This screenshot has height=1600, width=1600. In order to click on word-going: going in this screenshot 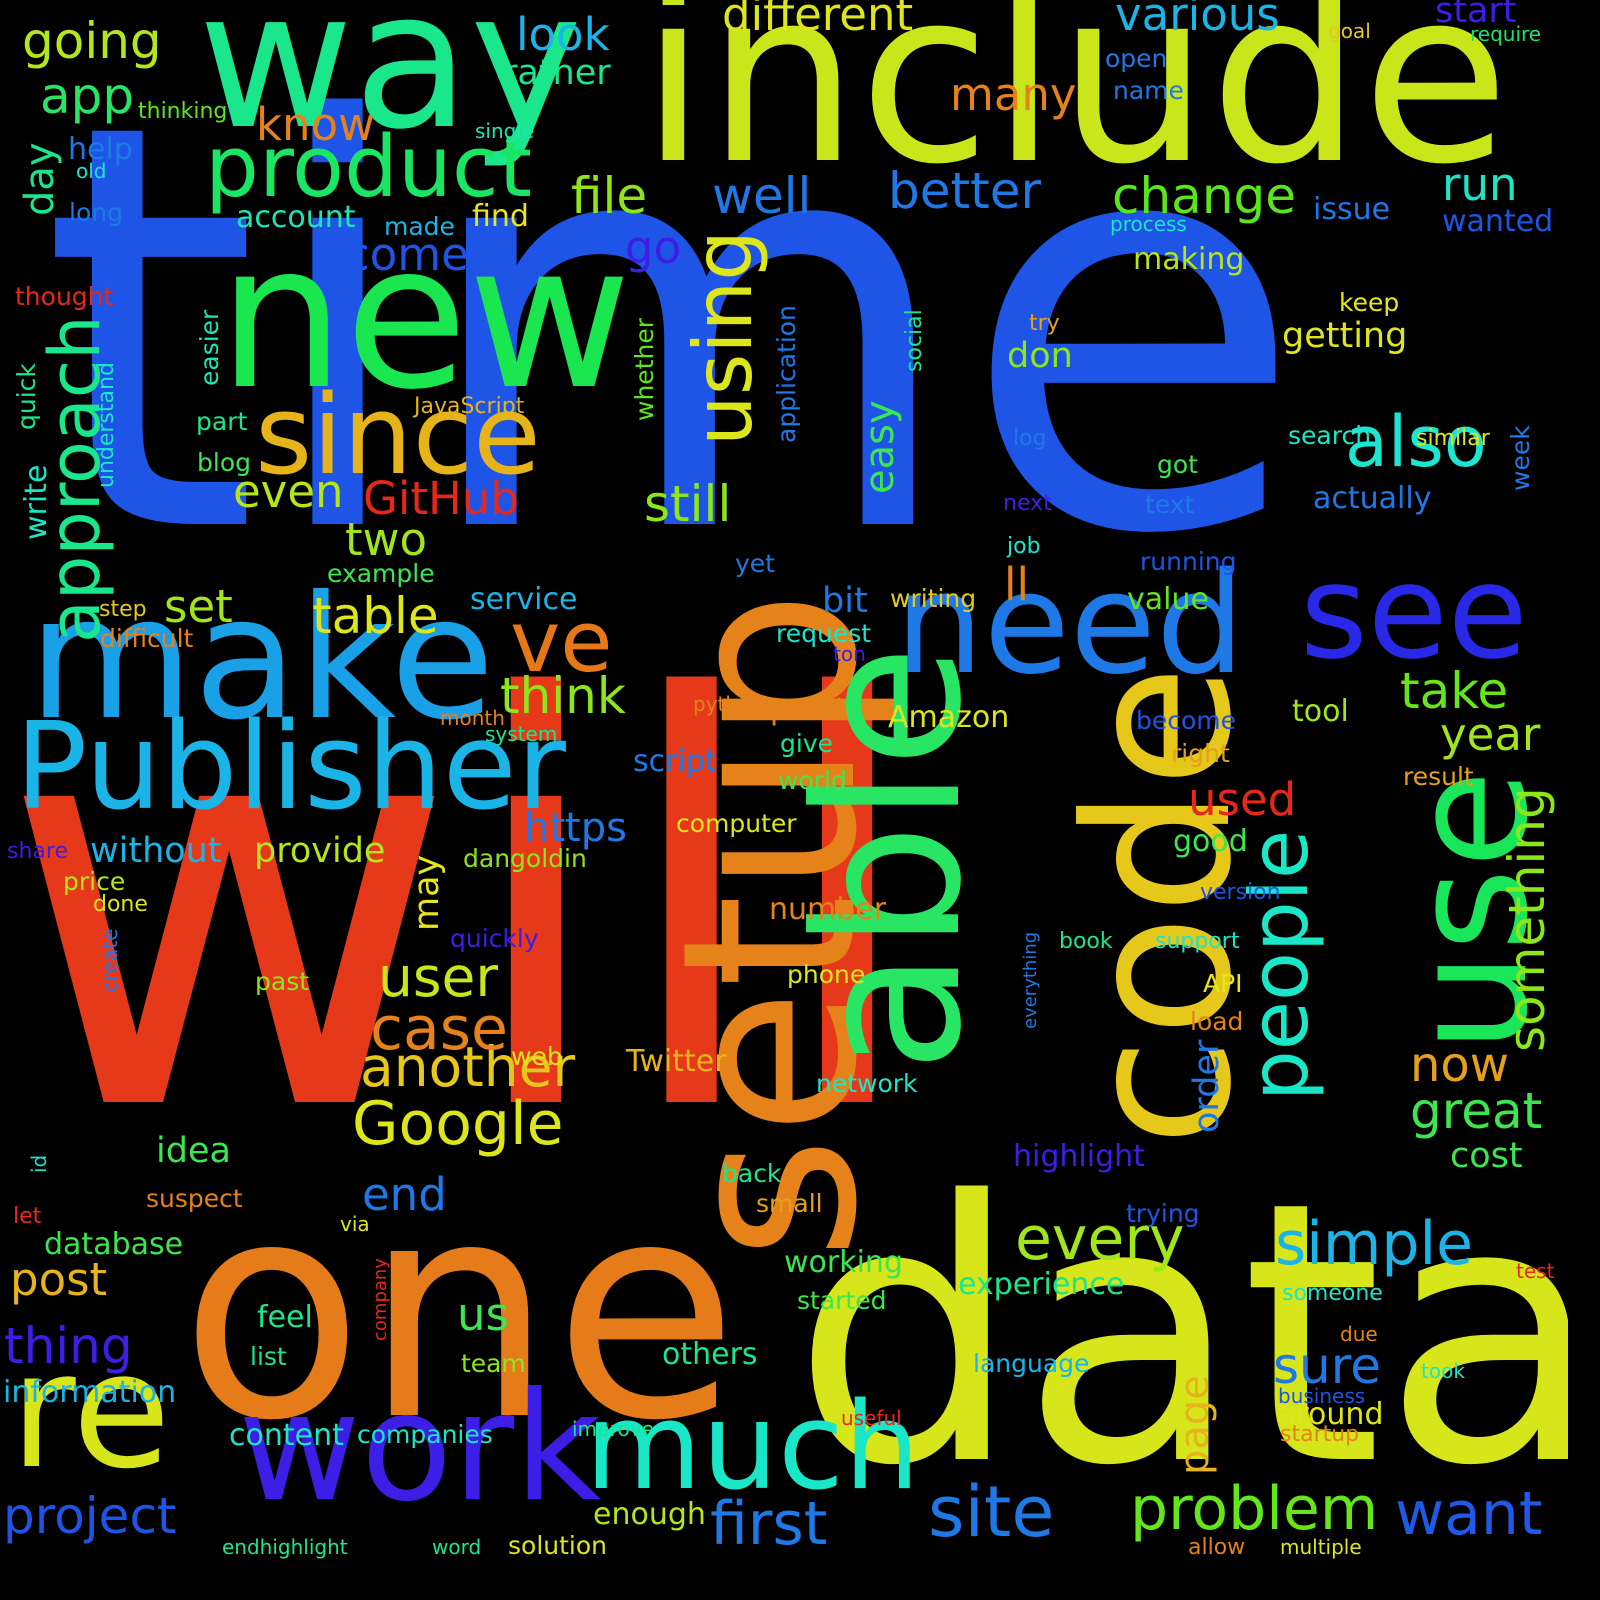, I will do `click(92, 41)`.